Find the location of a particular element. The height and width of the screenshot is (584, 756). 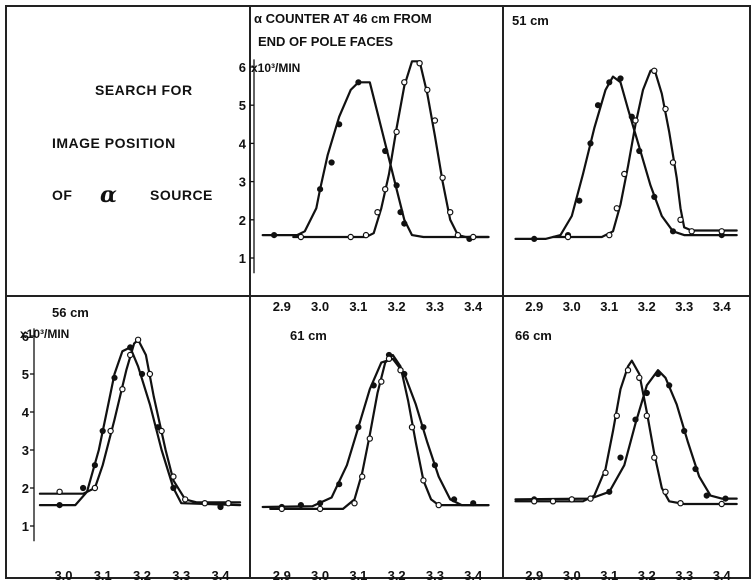

y-unit-label-56cm: x10³/MIN is located at coordinates (44, 334).